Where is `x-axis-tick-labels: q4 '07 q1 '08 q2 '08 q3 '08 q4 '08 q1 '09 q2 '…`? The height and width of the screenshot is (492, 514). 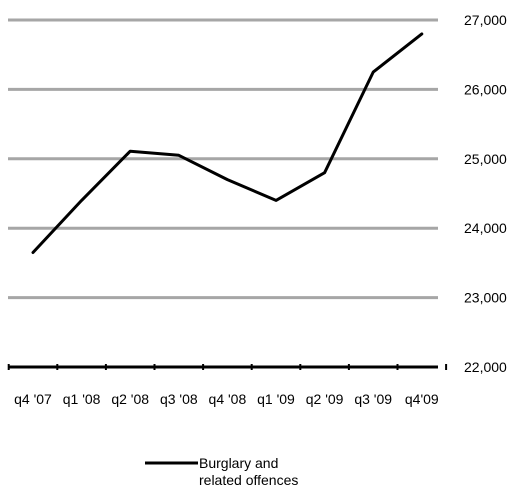 x-axis-tick-labels: q4 '07 q1 '08 q2 '08 q3 '08 q4 '08 q1 '09 q2 '… is located at coordinates (226, 399).